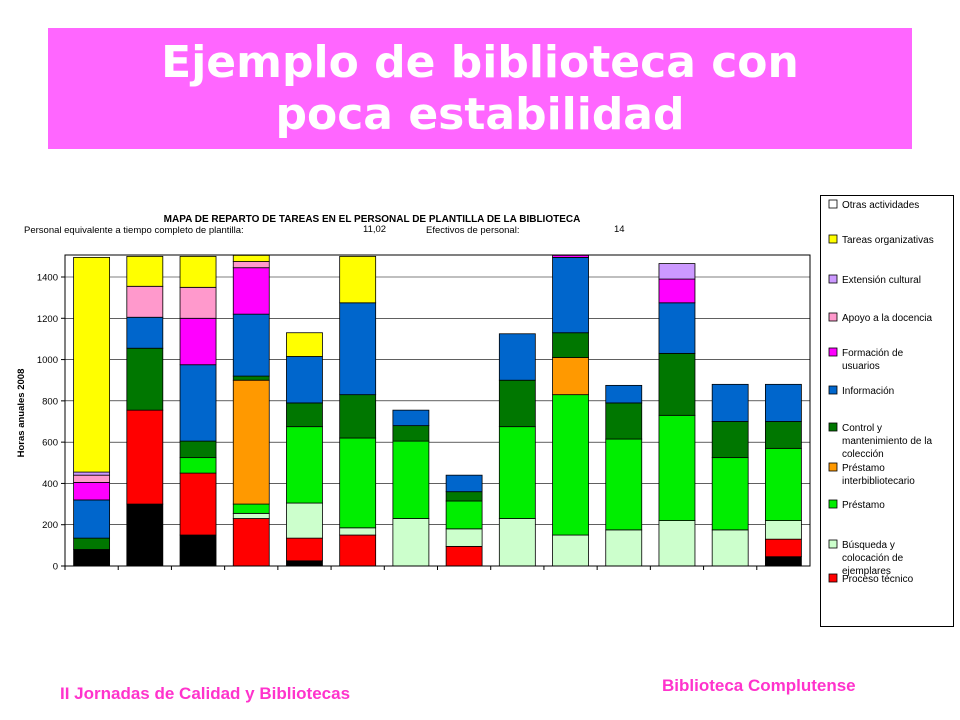 Image resolution: width=960 pixels, height=720 pixels. I want to click on y-tick-label: 1400, so click(47, 278).